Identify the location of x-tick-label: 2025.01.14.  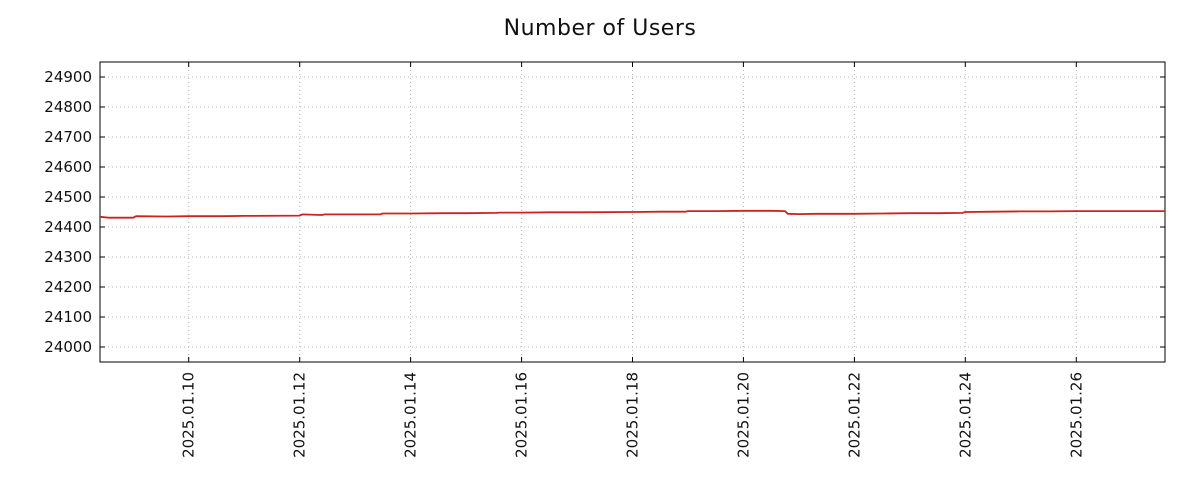
(411, 415).